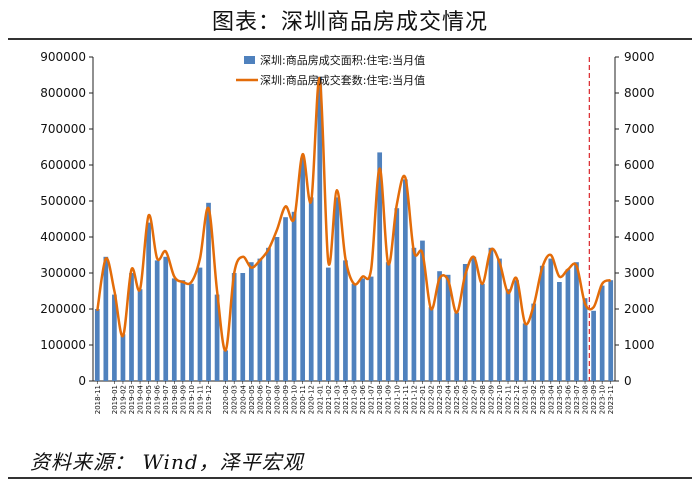  What do you see at coordinates (560, 399) in the screenshot?
I see `x-tick-label: 2023-05` at bounding box center [560, 399].